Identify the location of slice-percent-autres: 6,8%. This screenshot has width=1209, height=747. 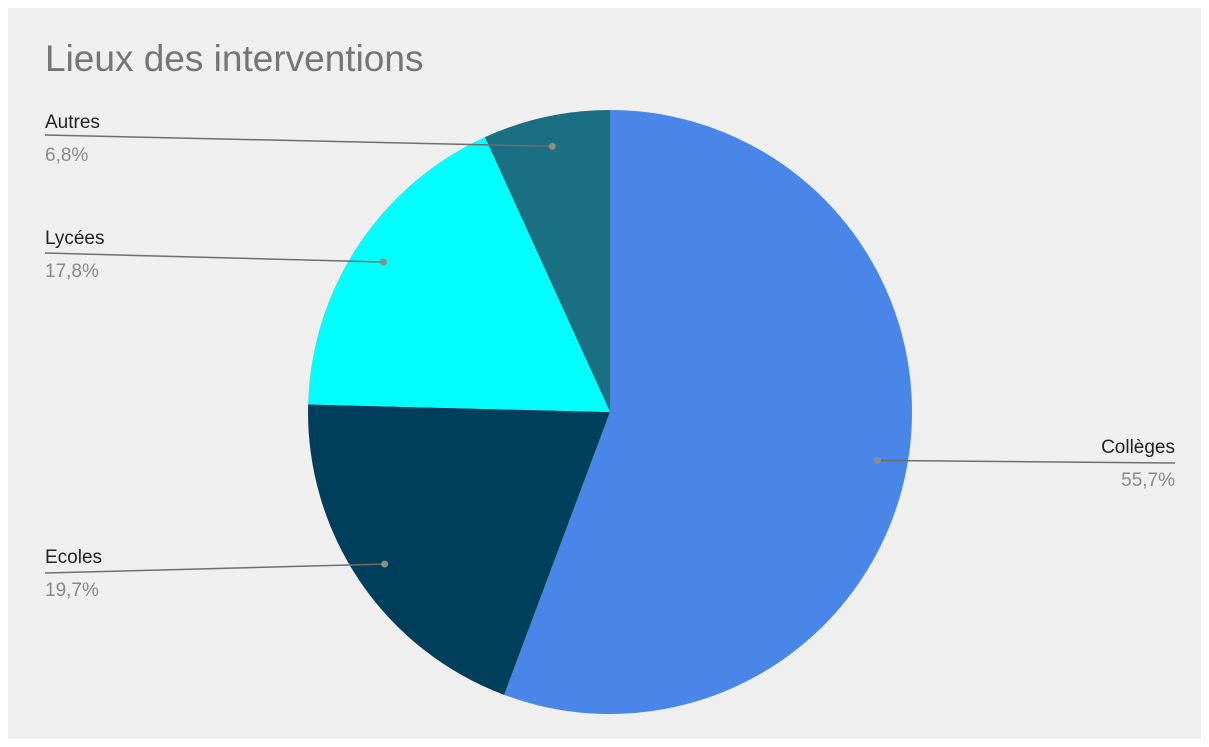
(66, 155).